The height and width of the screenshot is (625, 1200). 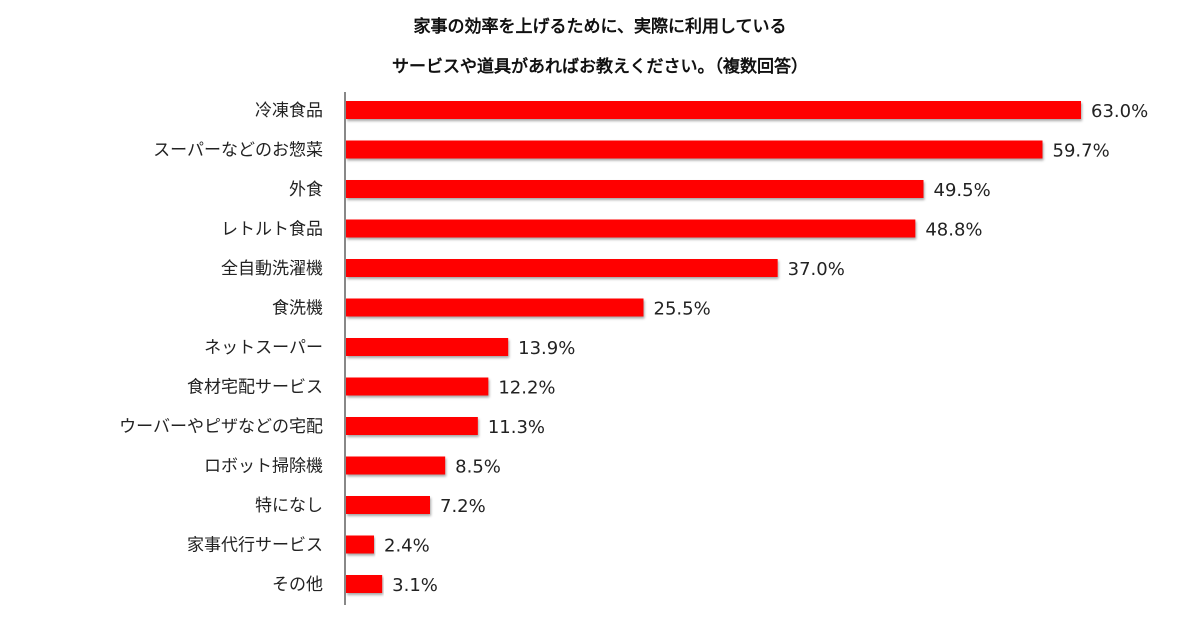 What do you see at coordinates (1119, 111) in the screenshot?
I see `value-label: 63.0%` at bounding box center [1119, 111].